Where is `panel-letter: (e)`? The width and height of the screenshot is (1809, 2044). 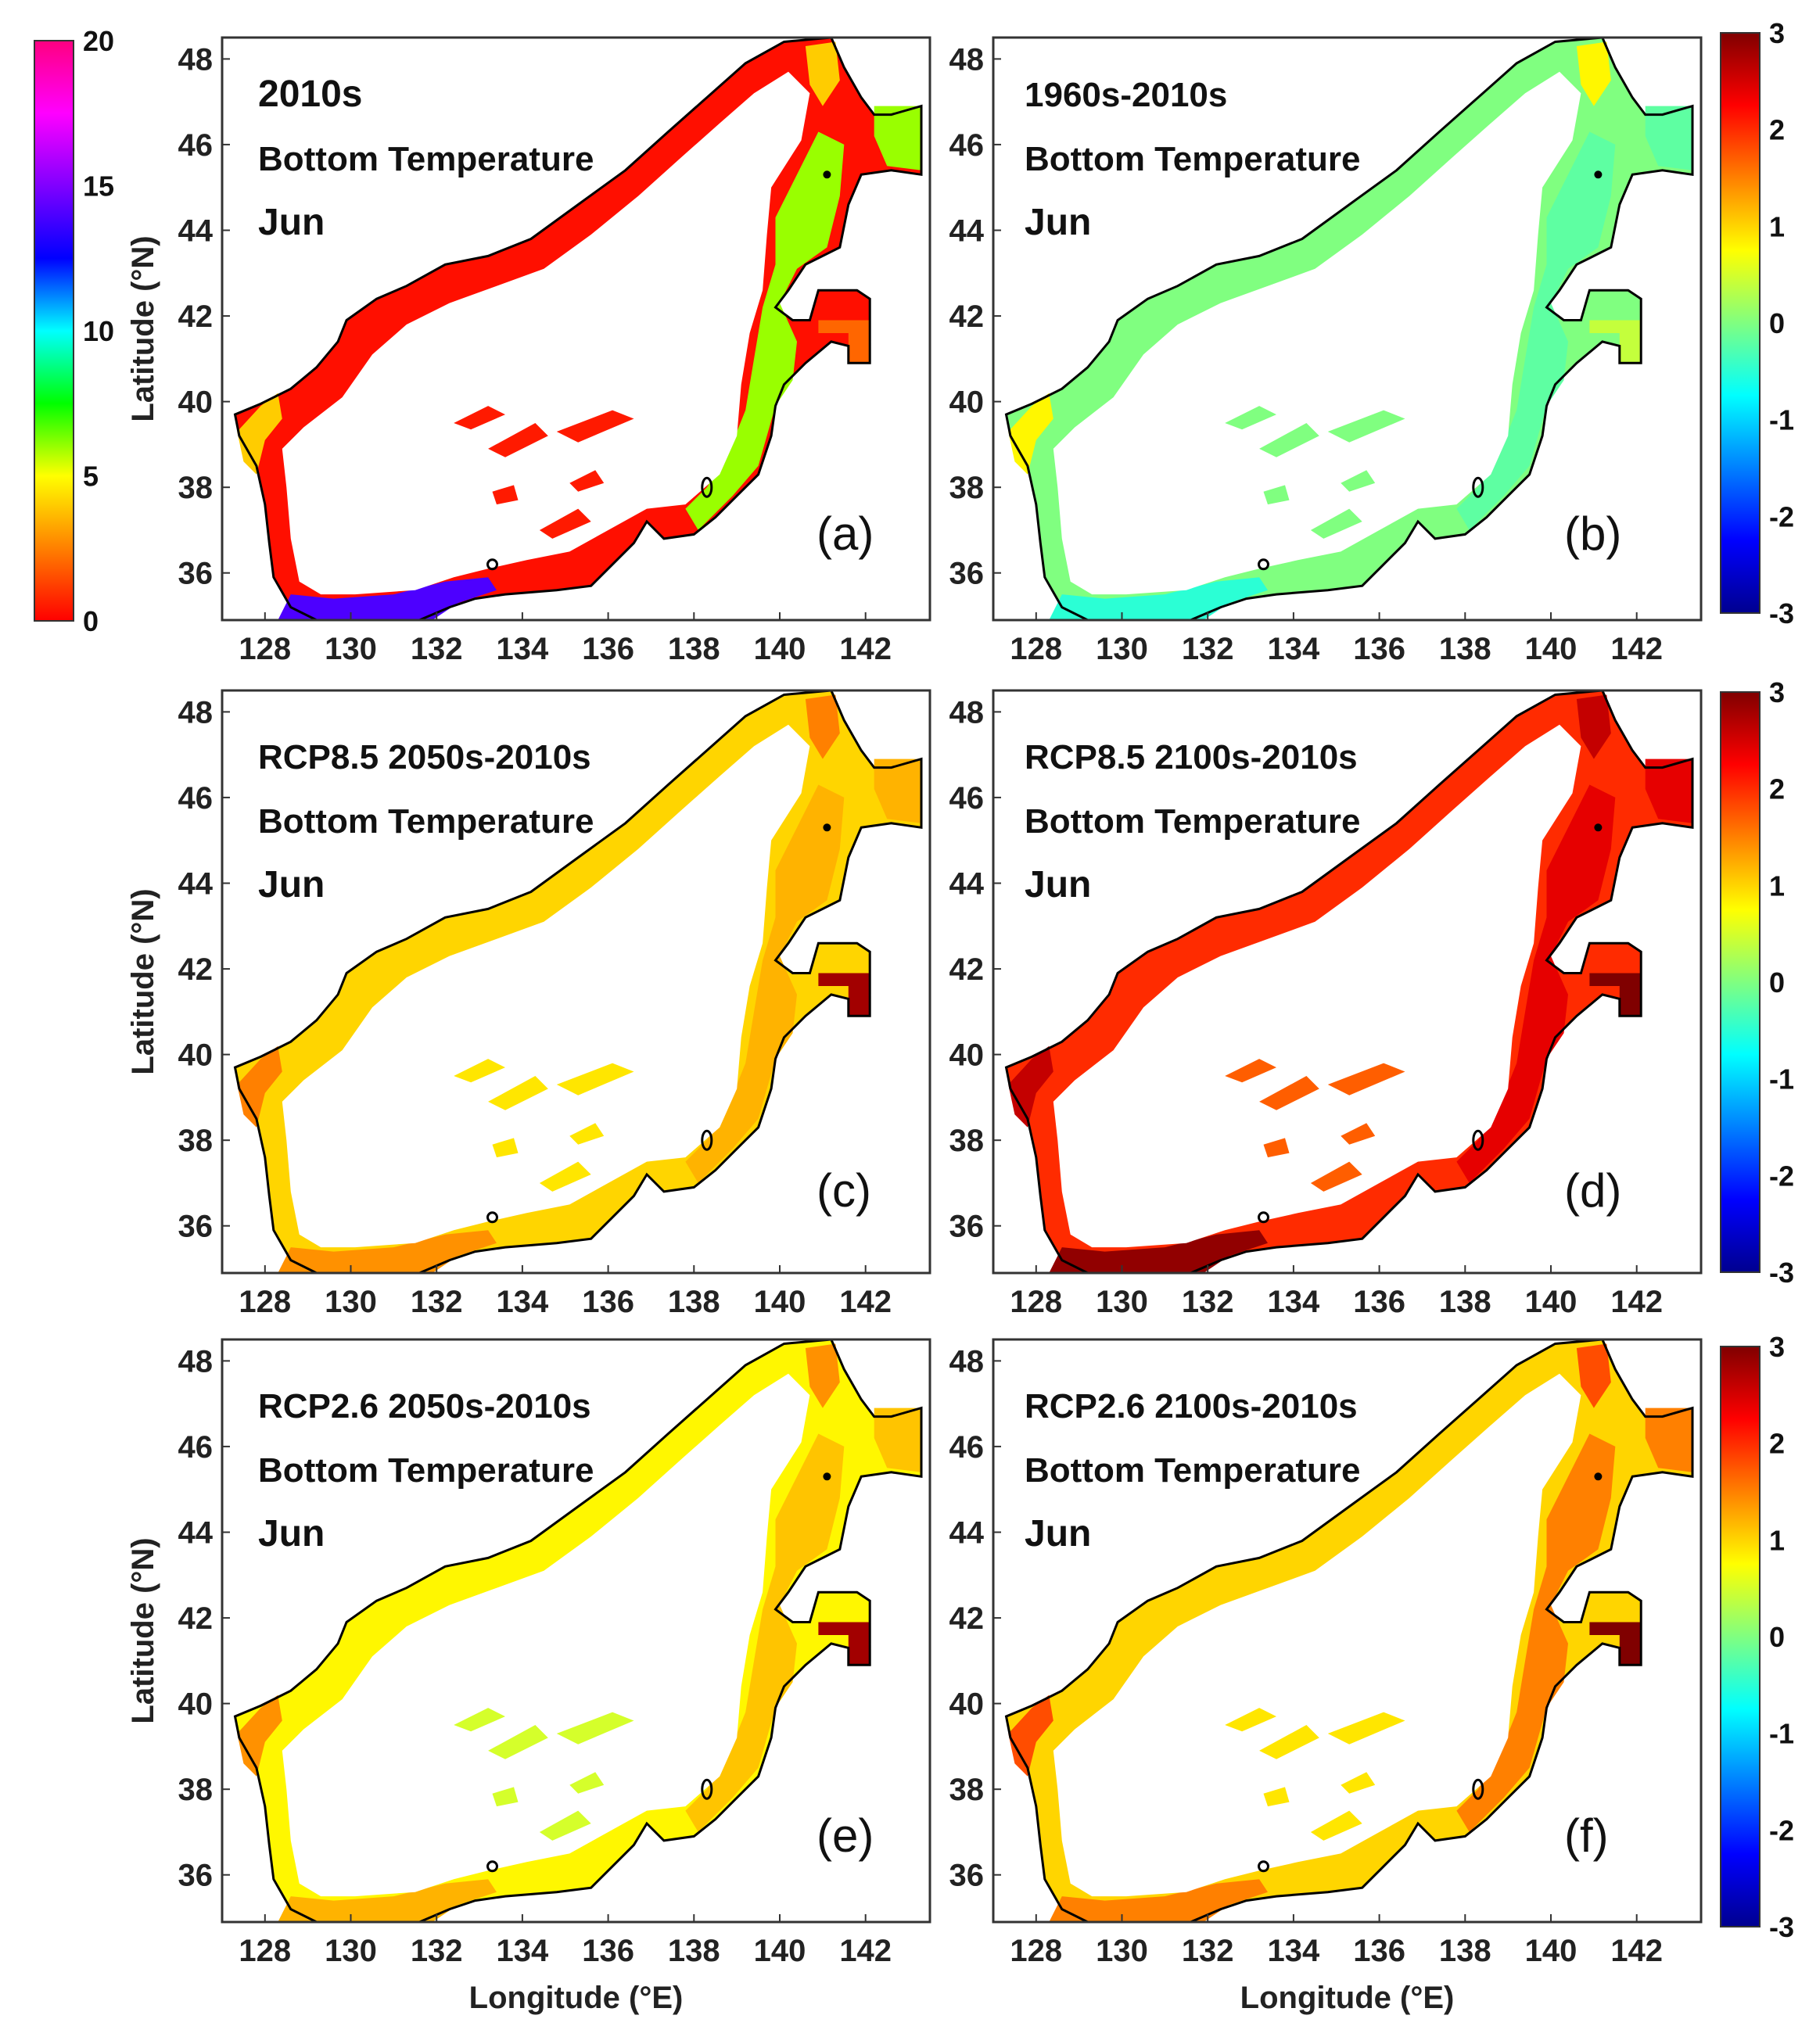 panel-letter: (e) is located at coordinates (845, 1836).